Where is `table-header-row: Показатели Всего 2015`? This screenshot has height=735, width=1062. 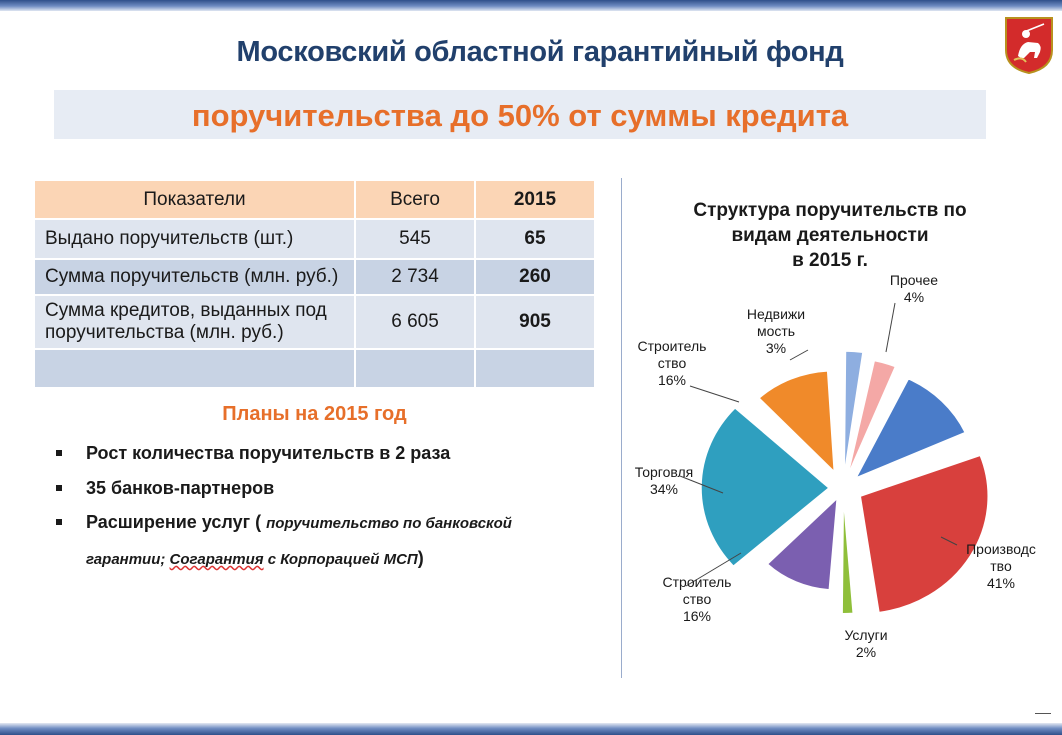
table-header-row: Показатели Всего 2015 is located at coordinates (314, 199).